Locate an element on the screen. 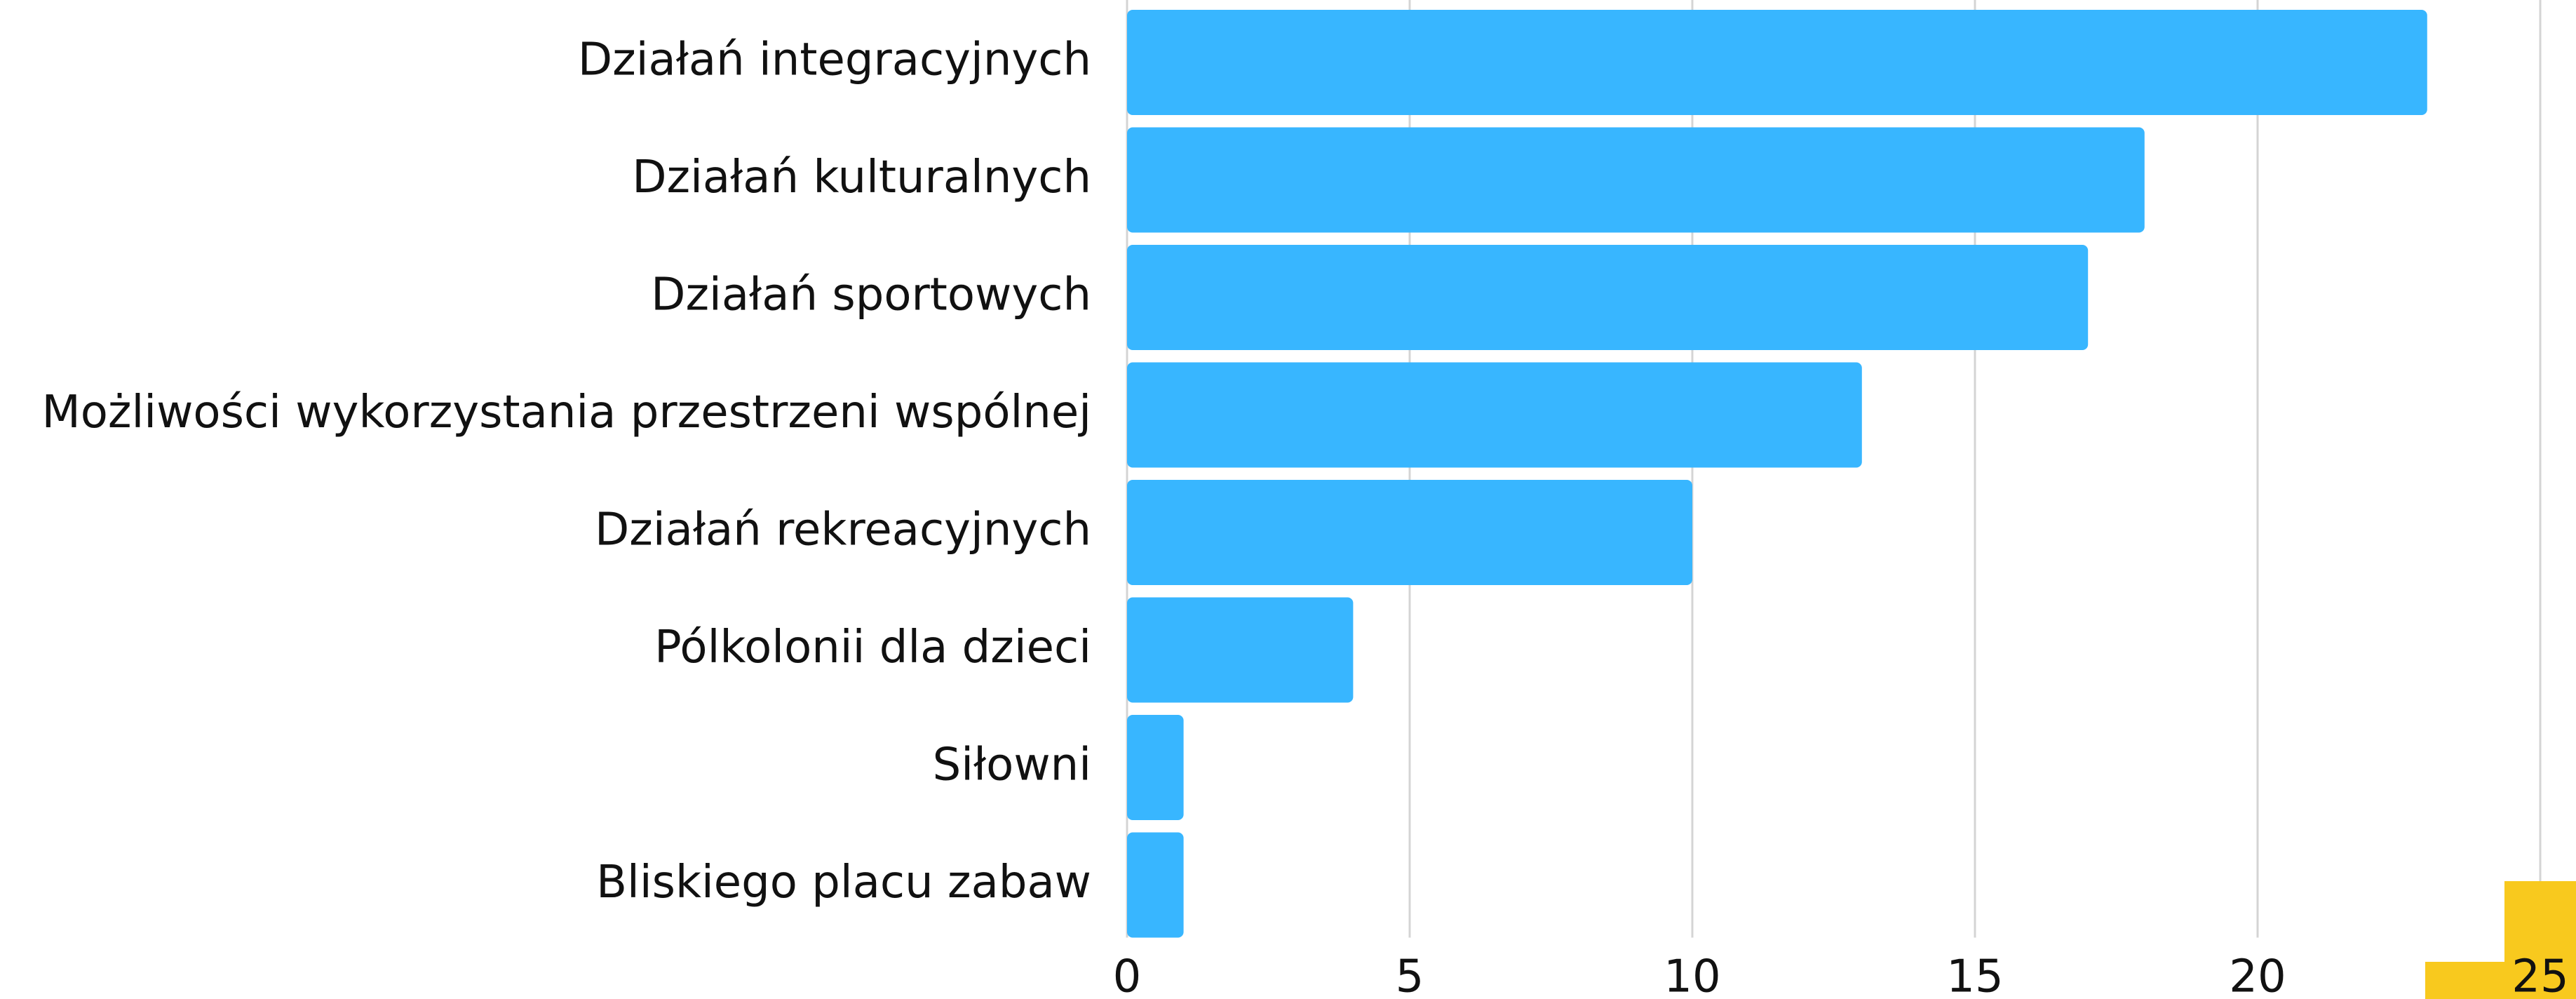  x-tick-label: 20 is located at coordinates (2257, 975).